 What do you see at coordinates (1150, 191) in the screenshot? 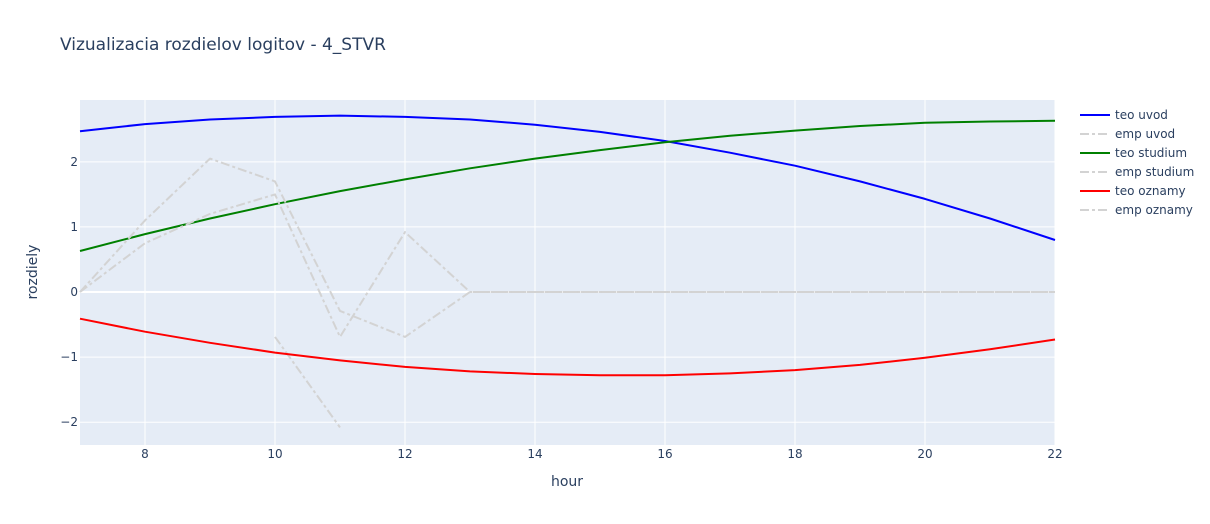
I see `legend-label-teo-oznamy: teo oznamy` at bounding box center [1150, 191].